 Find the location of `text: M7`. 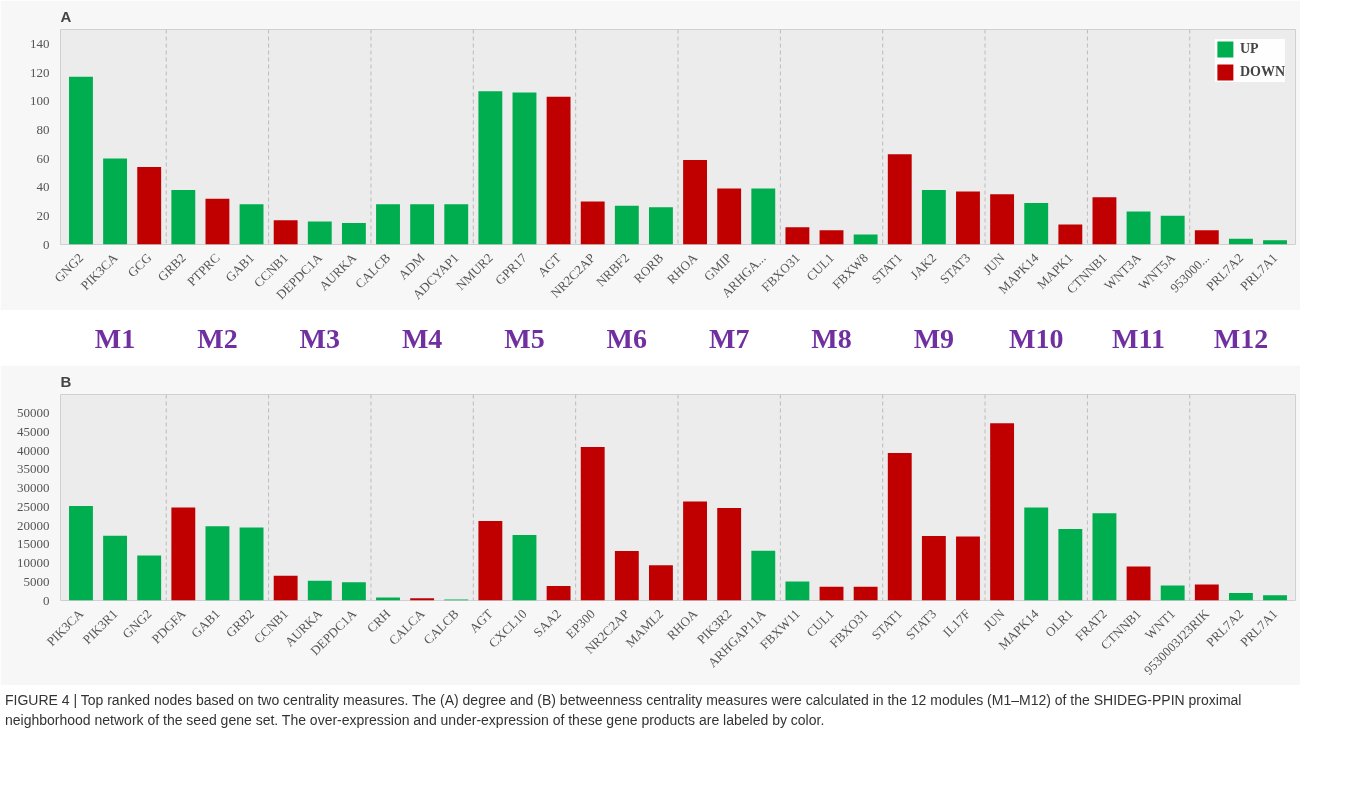

text: M7 is located at coordinates (729, 338).